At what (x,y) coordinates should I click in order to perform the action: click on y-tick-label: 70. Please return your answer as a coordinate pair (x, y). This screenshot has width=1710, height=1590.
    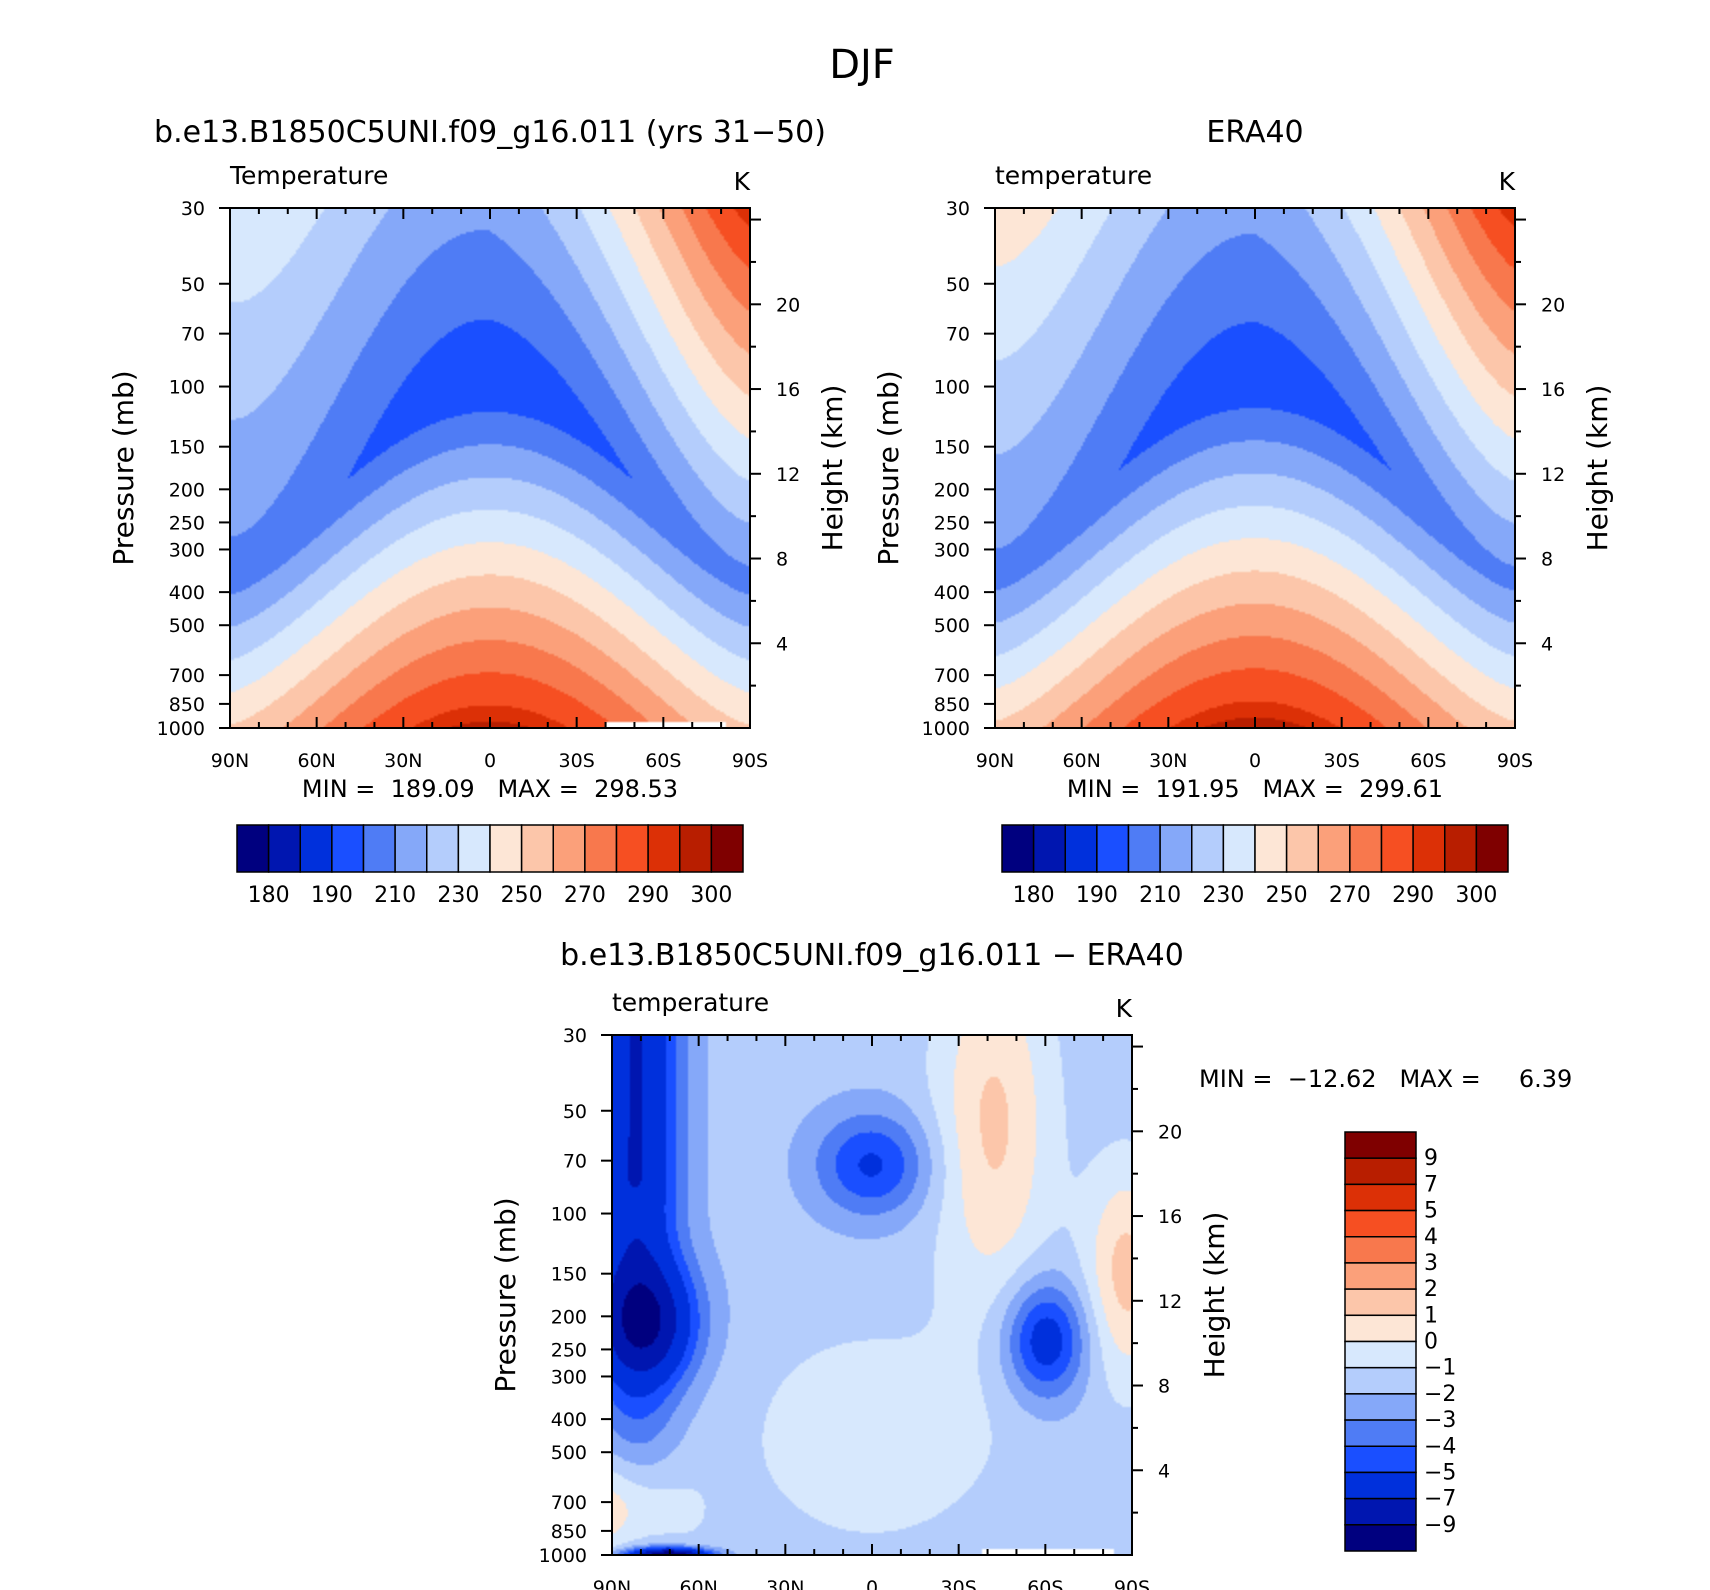
    Looking at the image, I should click on (193, 335).